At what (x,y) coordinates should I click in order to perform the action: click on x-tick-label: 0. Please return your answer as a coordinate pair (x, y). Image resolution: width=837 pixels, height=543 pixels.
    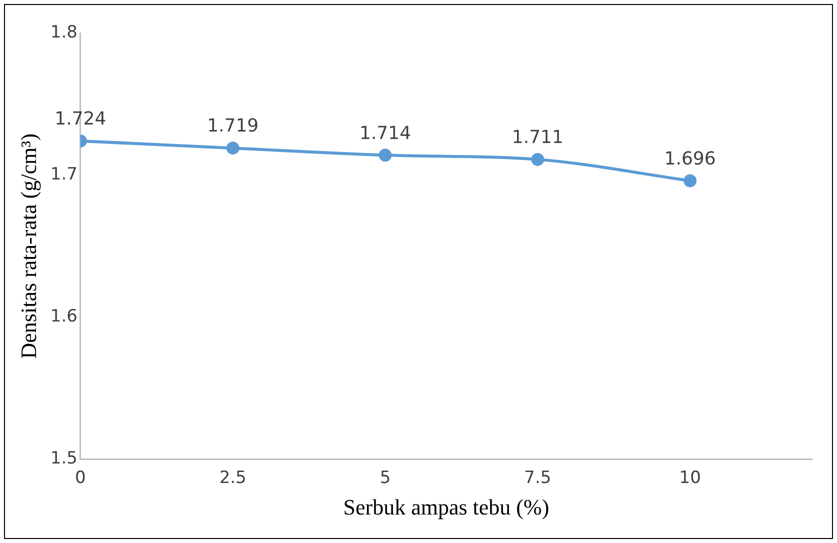
    Looking at the image, I should click on (80, 478).